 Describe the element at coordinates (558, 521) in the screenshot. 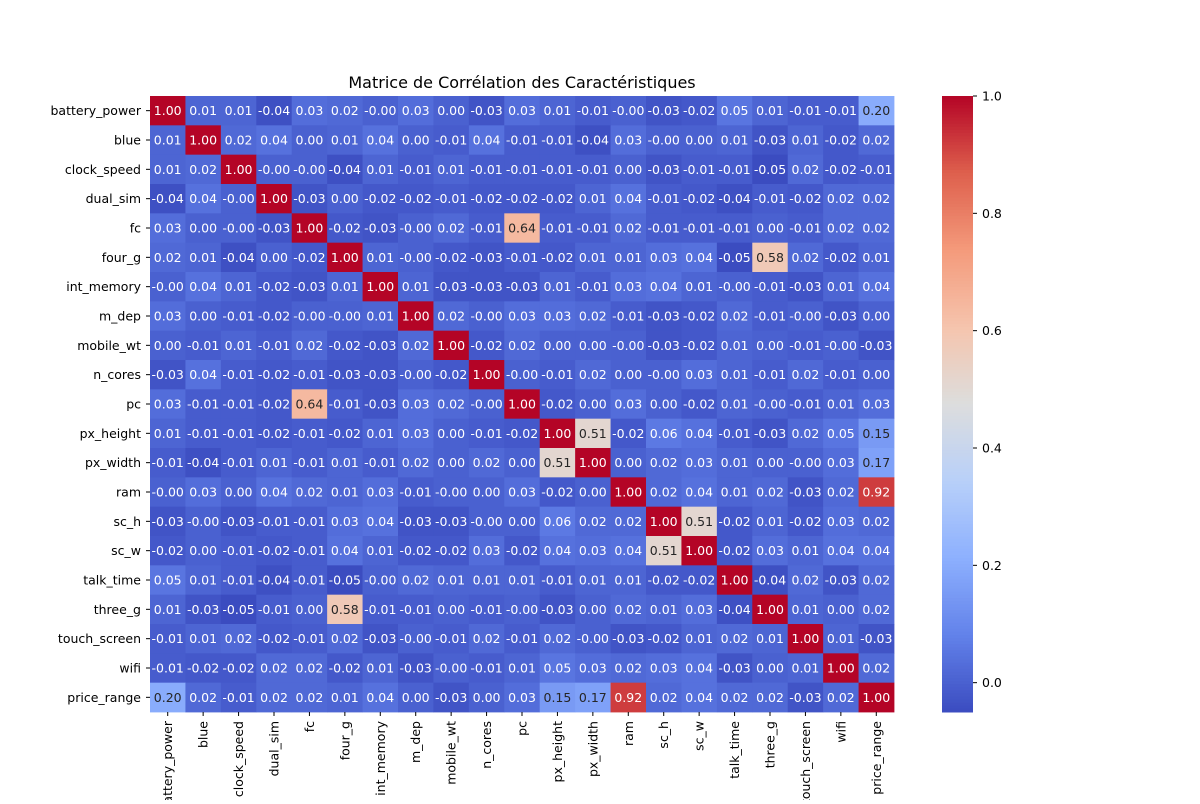

I see `cell-value-label: 0.06` at that location.